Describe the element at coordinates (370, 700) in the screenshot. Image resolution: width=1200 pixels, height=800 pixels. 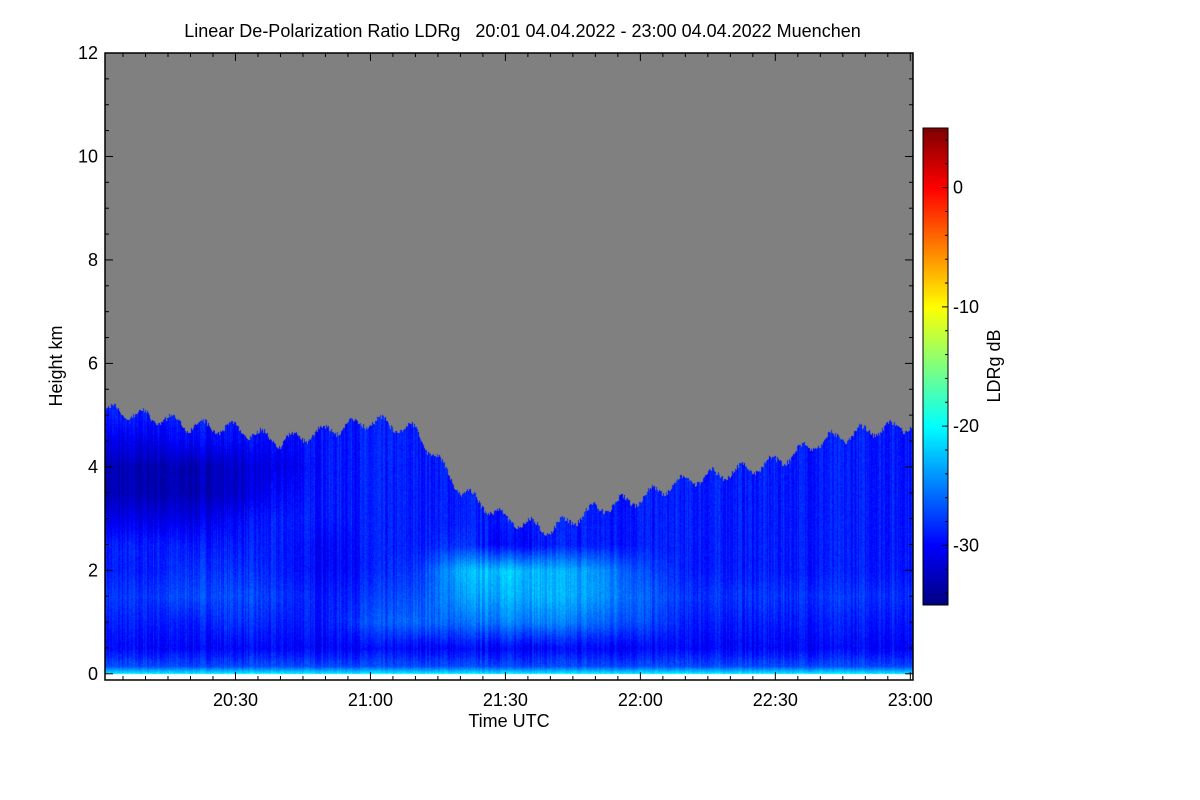
I see `x-tick-label: 21:00` at that location.